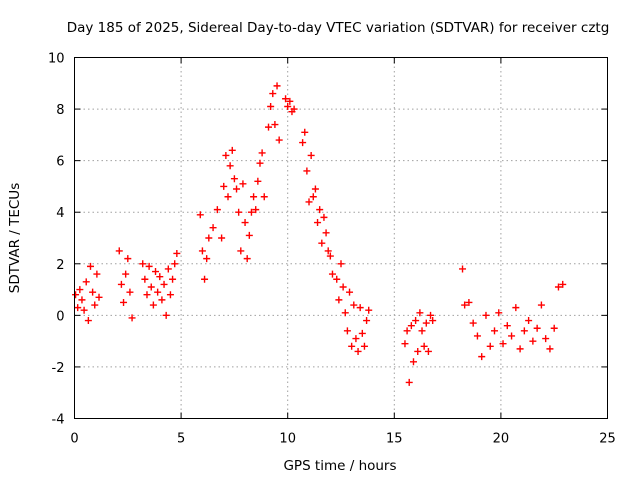 The height and width of the screenshot is (480, 640). I want to click on y-tick-label: 4, so click(60, 213).